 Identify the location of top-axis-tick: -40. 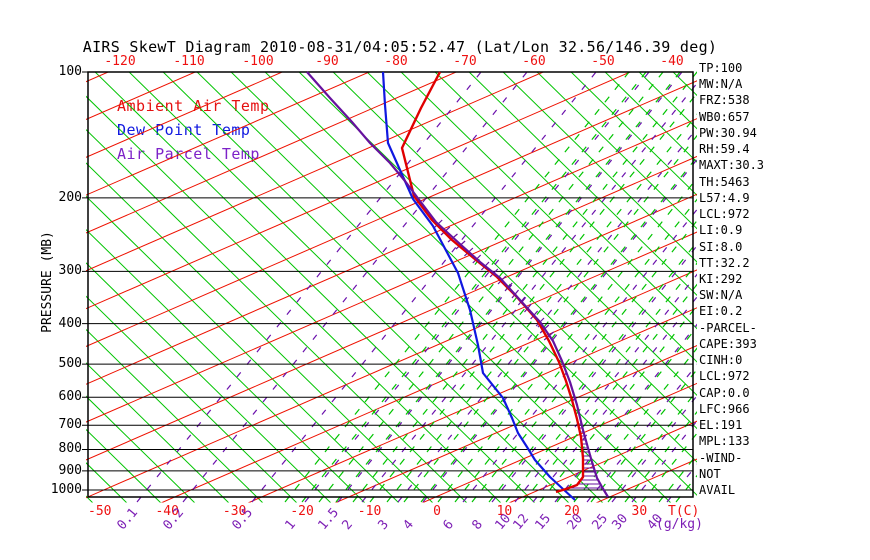
(672, 61).